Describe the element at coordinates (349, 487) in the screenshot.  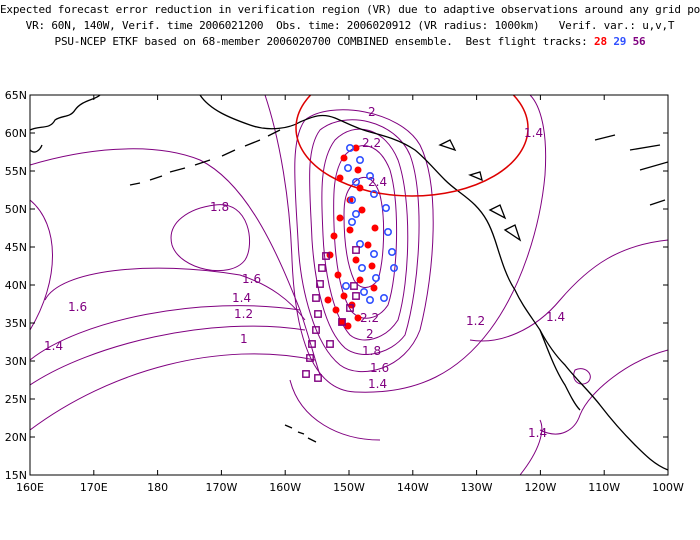
I see `lon-tick-label: 150W` at that location.